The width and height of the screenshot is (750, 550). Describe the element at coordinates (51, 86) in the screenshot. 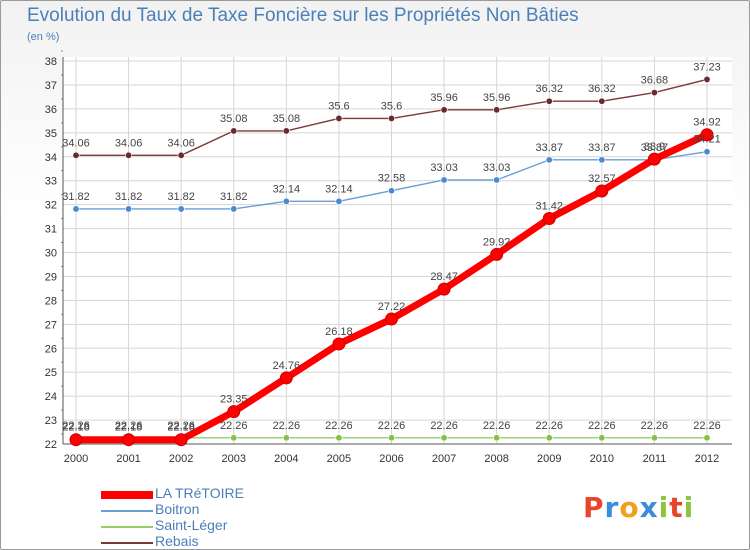

I see `y-tick-label: 37` at that location.